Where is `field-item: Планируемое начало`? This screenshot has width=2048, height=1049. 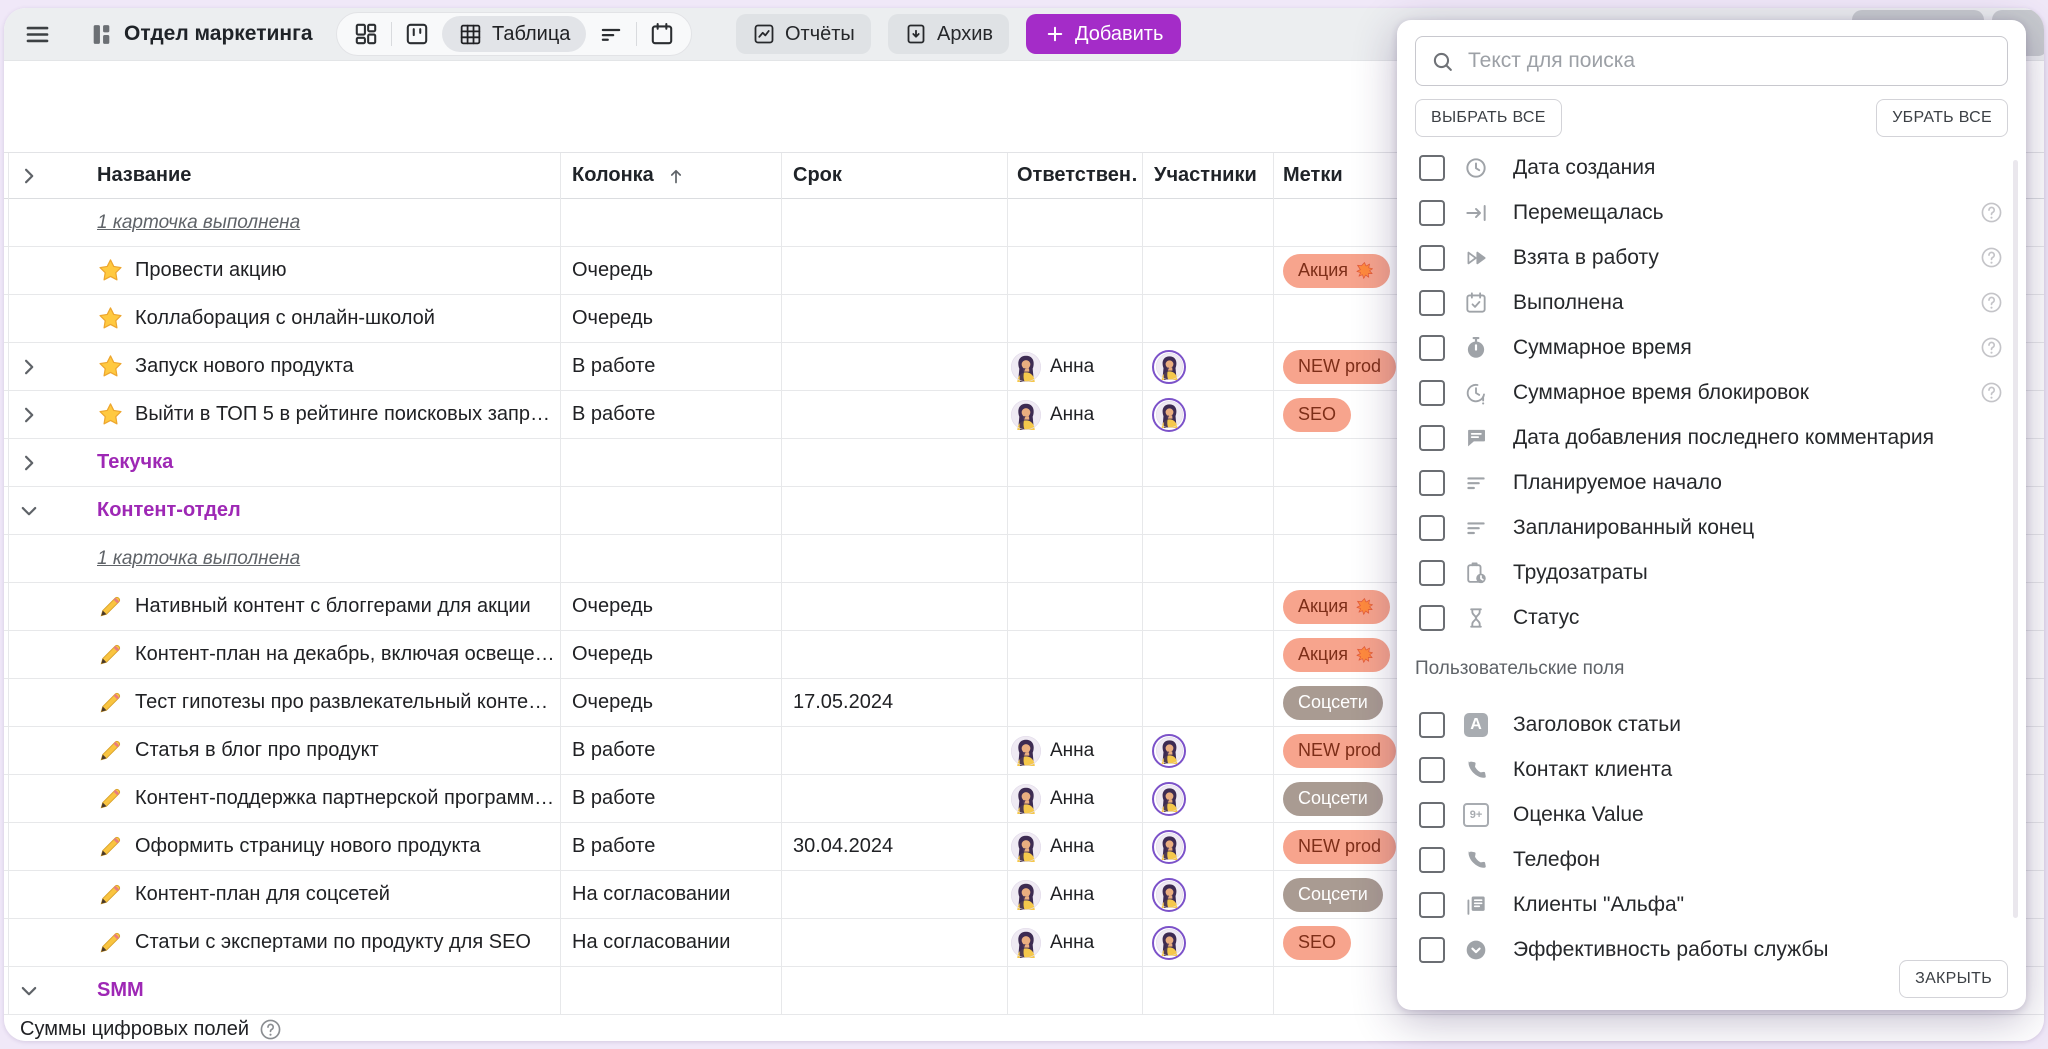 field-item: Планируемое начало is located at coordinates (1711, 482).